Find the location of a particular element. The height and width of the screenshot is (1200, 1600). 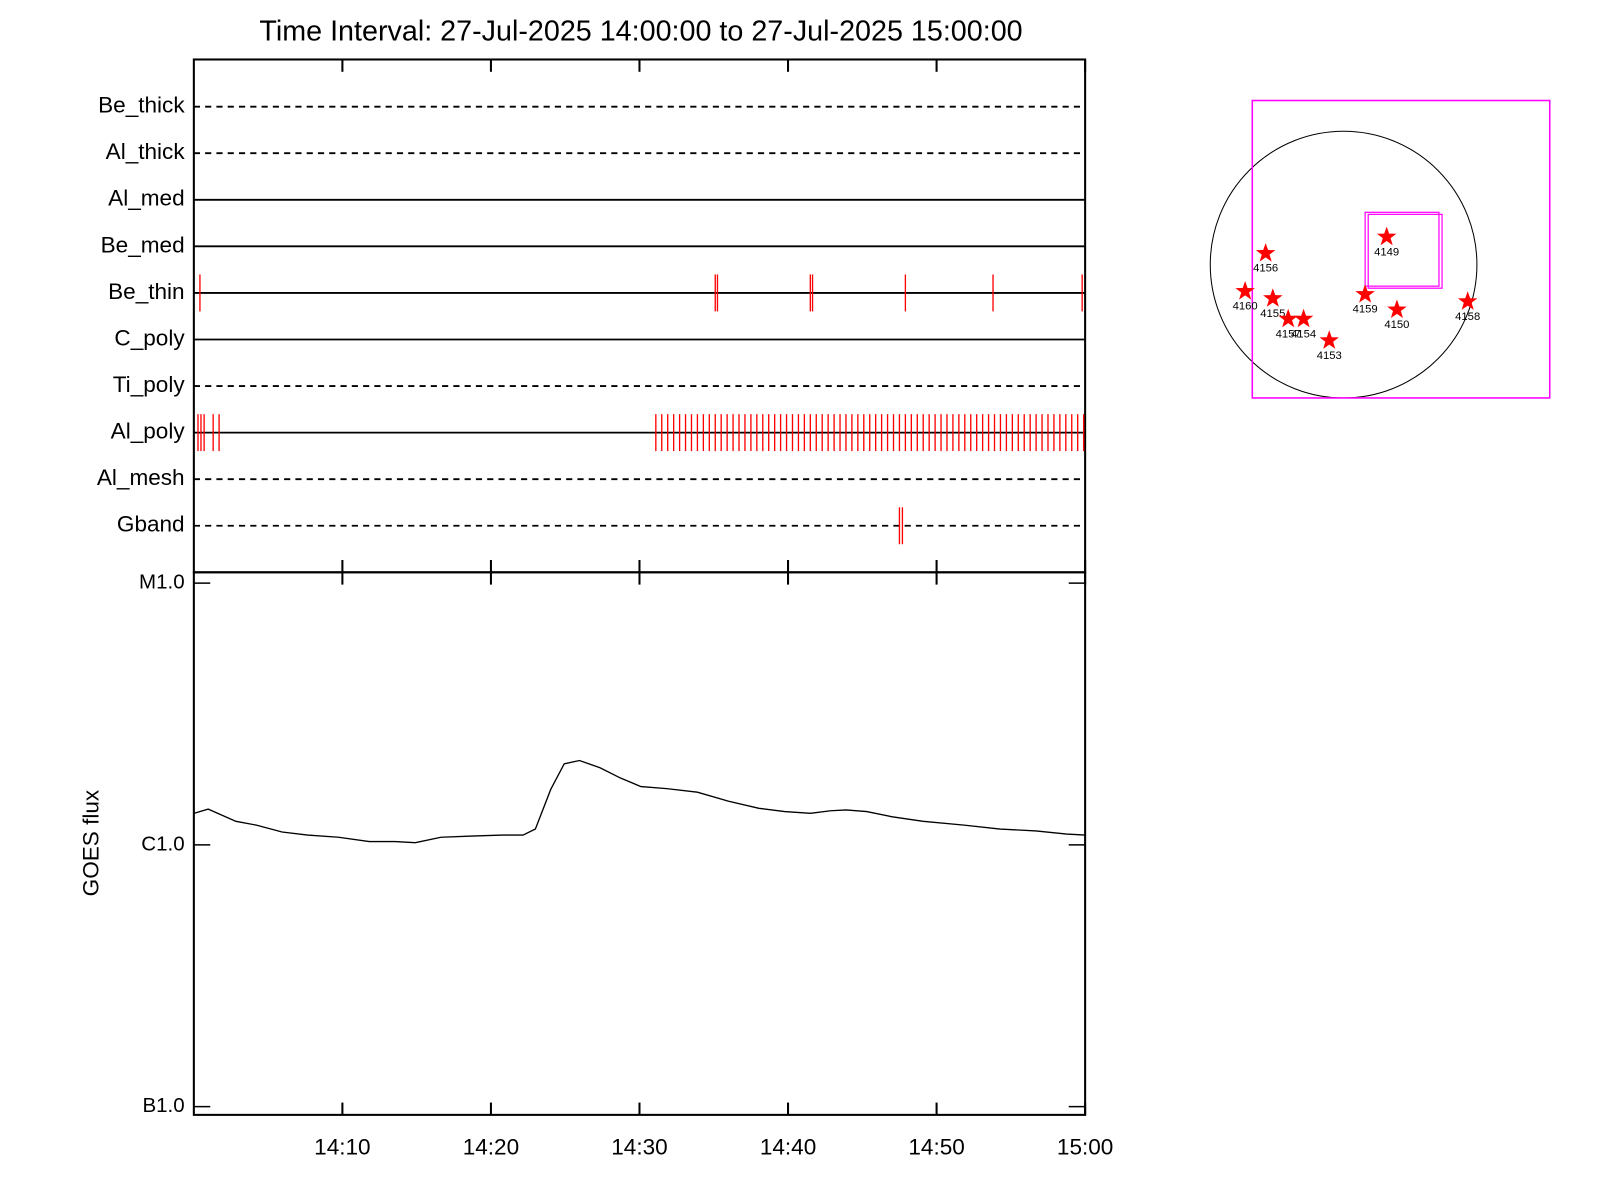

x-tick-label: 15:00 is located at coordinates (1085, 1147).